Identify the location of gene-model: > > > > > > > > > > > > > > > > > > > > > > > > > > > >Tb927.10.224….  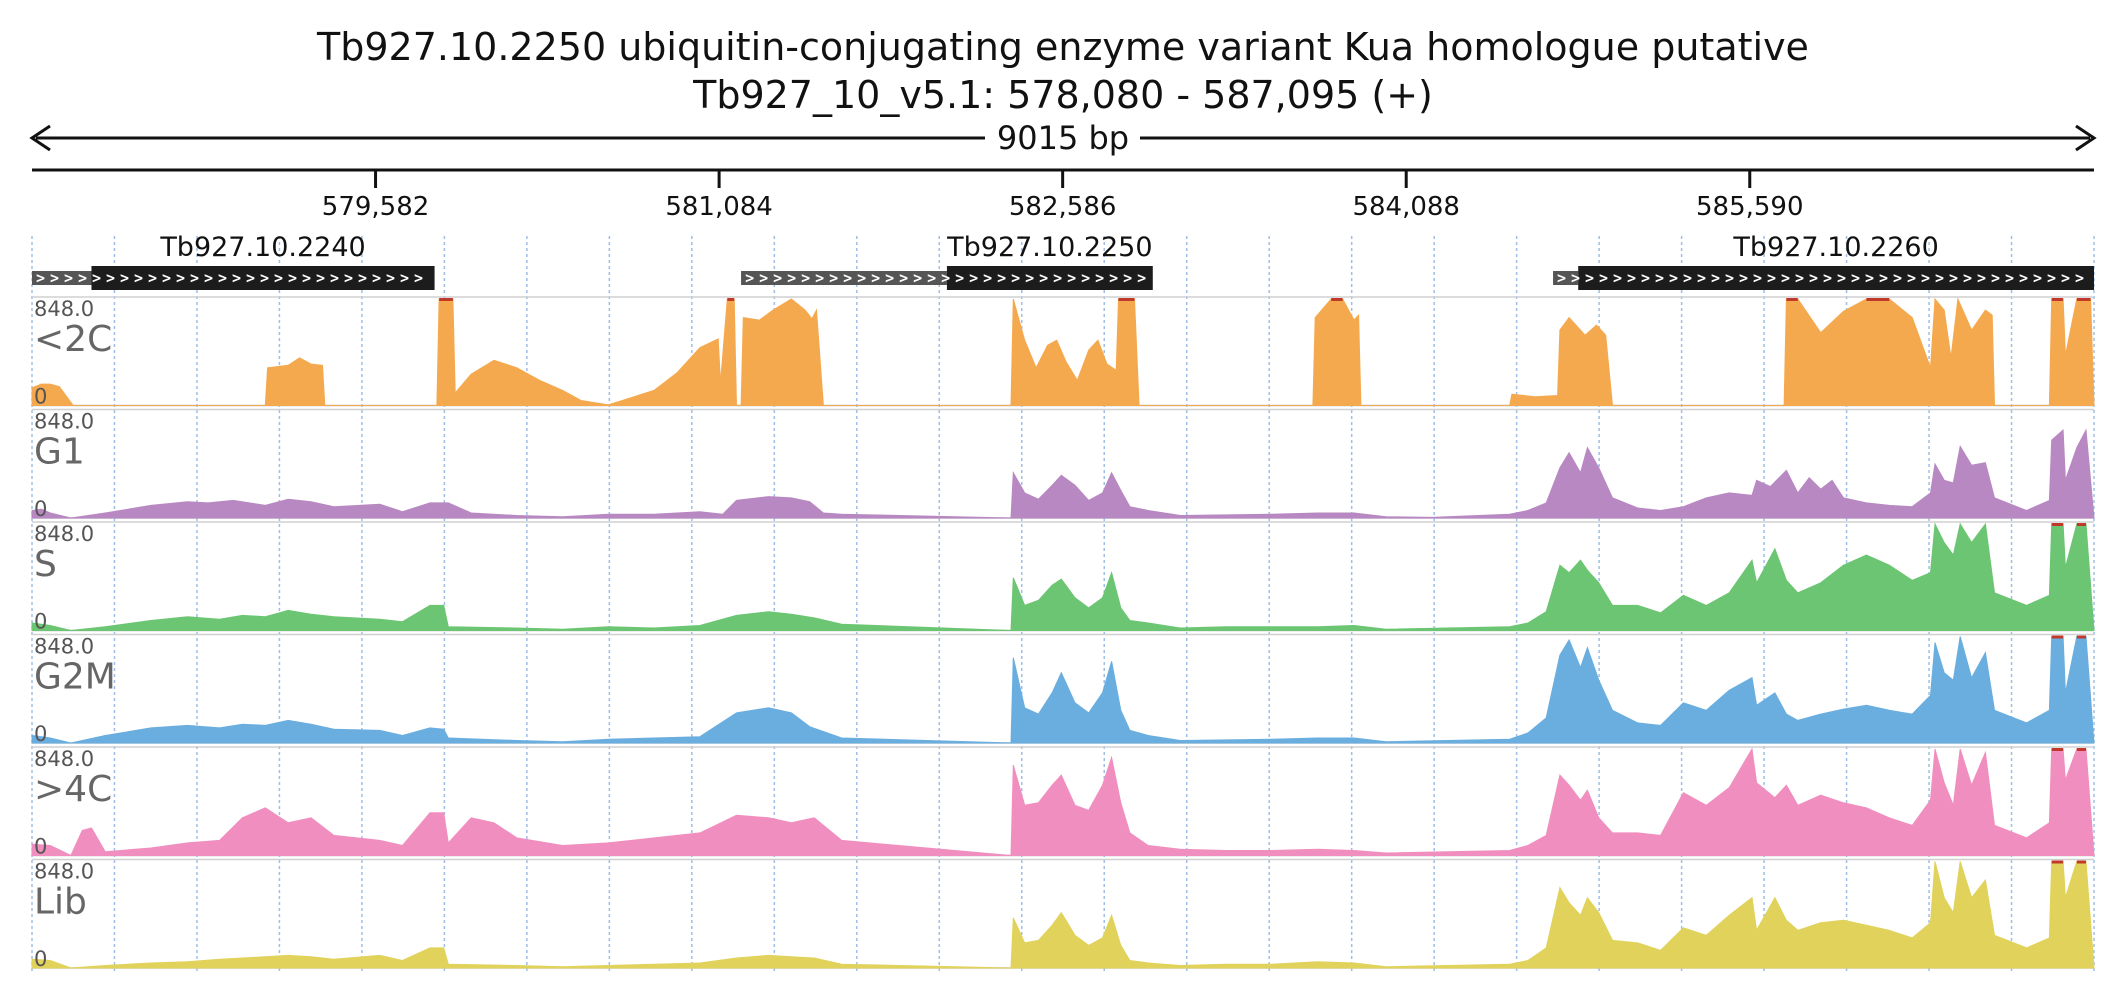
(233, 261).